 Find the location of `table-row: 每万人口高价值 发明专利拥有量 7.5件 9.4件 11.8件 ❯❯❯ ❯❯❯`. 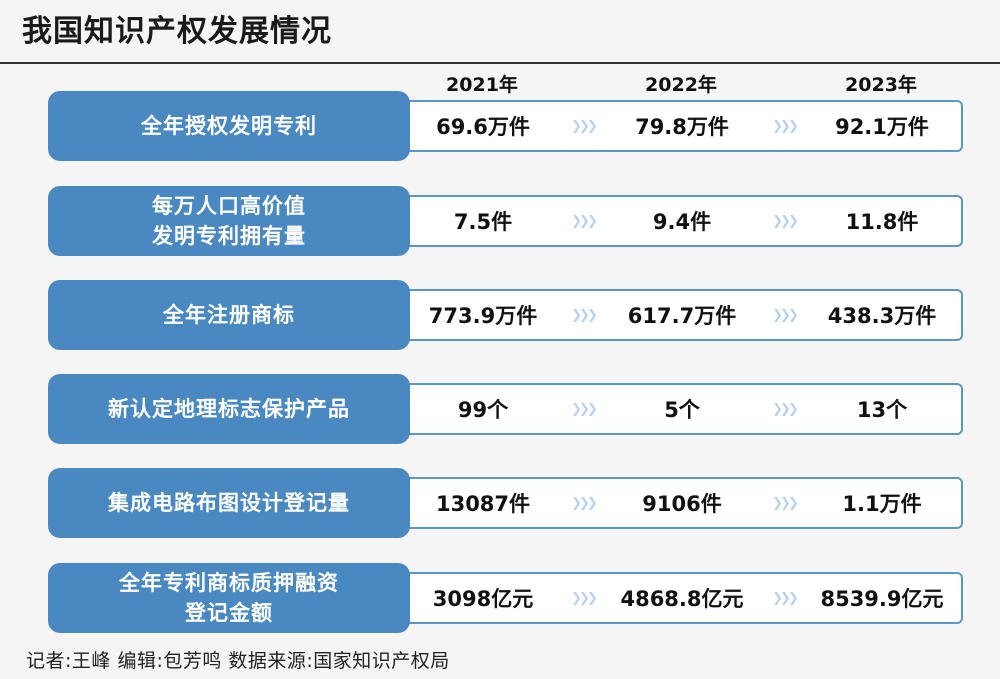

table-row: 每万人口高价值 发明专利拥有量 7.5件 9.4件 11.8件 ❯❯❯ ❯❯❯ is located at coordinates (500, 221).